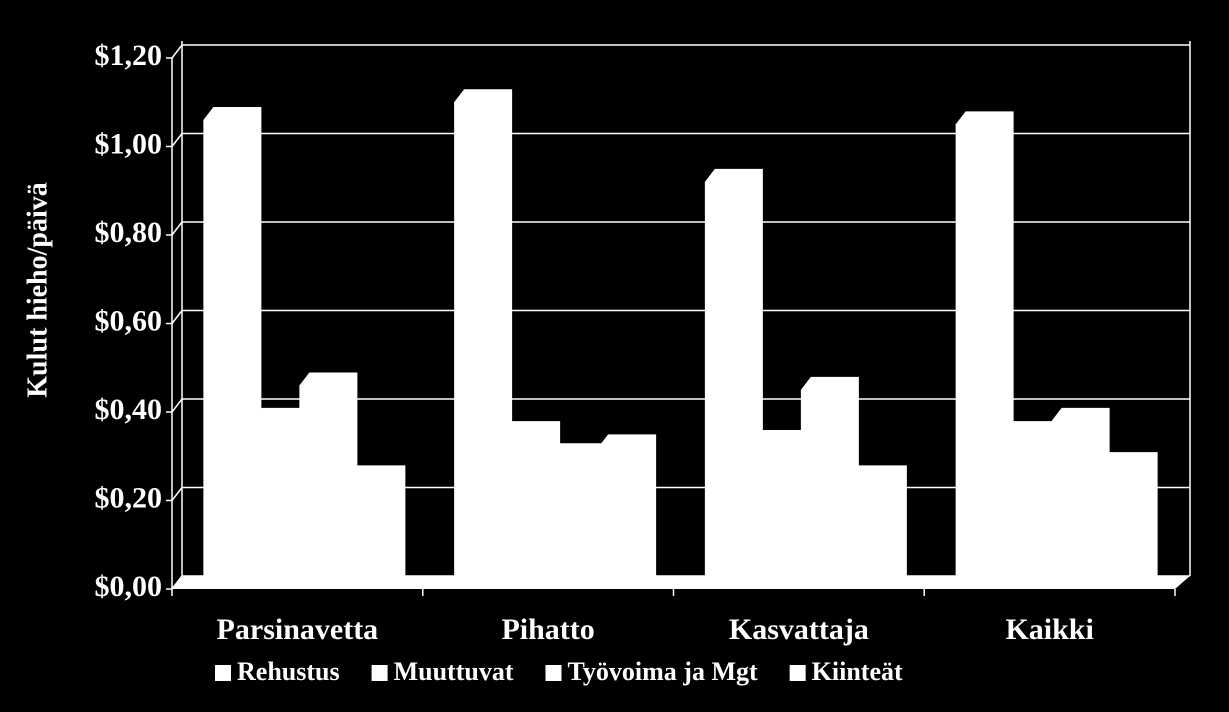 Image resolution: width=1229 pixels, height=712 pixels. I want to click on legend-label: Kiinteät, so click(857, 671).